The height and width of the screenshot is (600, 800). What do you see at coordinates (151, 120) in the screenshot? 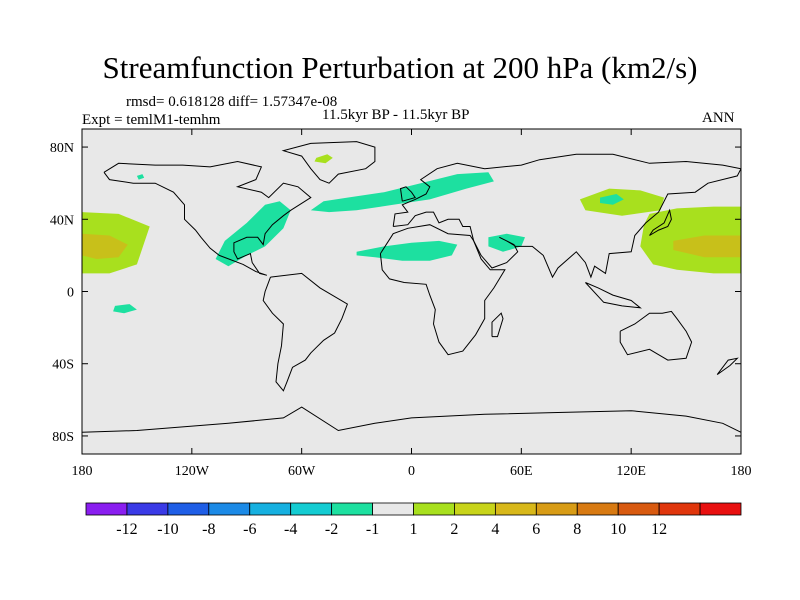
I see `experiment-text: Expt = temlM1-temhm` at bounding box center [151, 120].